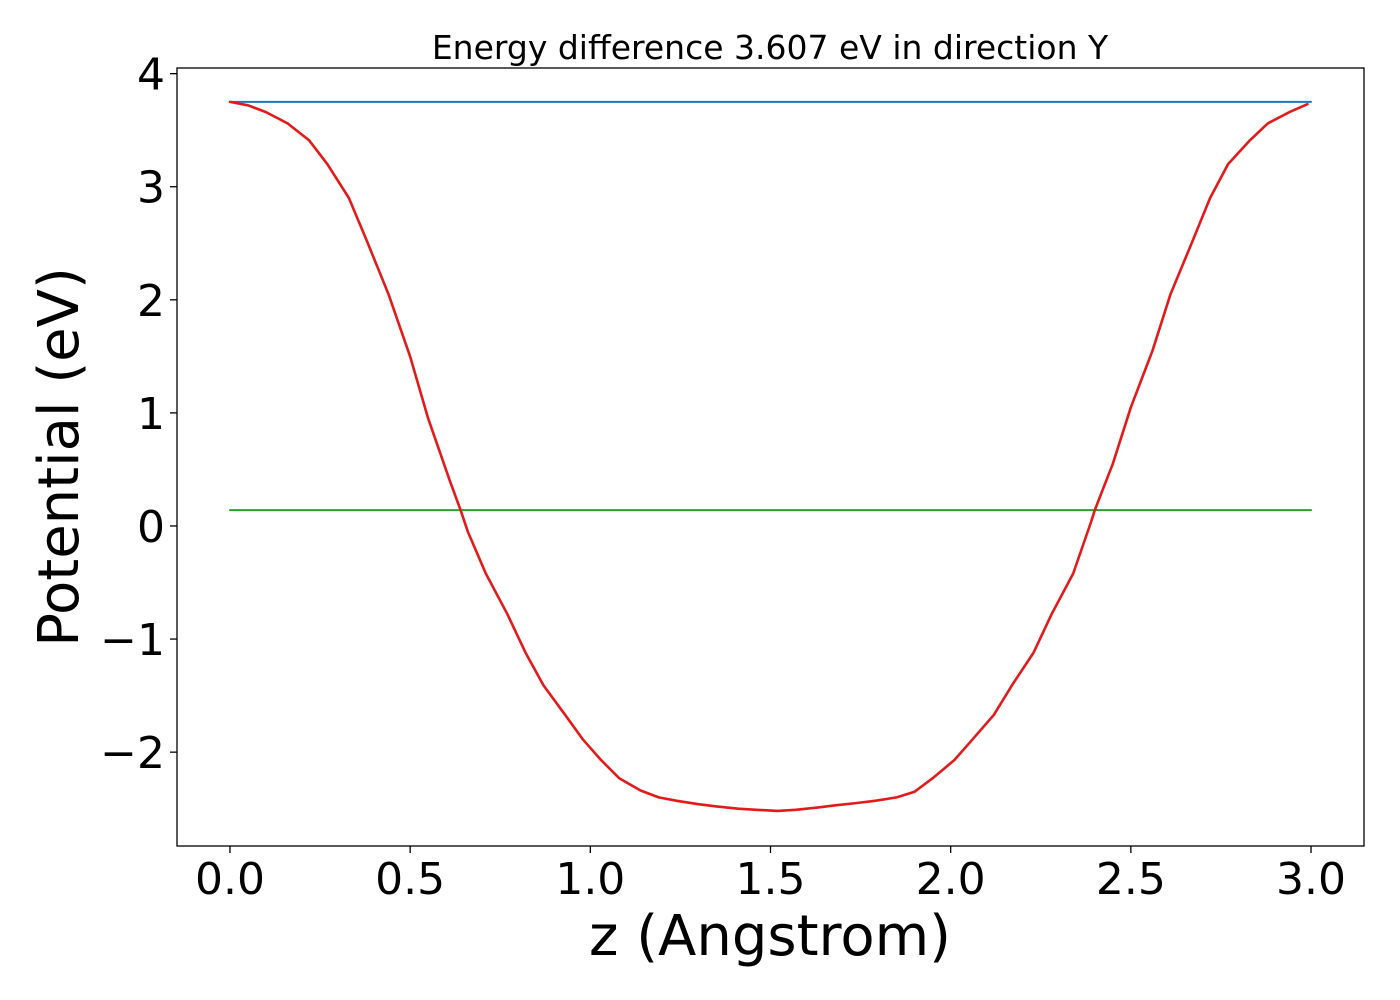 Image resolution: width=1400 pixels, height=1000 pixels. Describe the element at coordinates (151, 527) in the screenshot. I see `y-tick-label: 0` at that location.